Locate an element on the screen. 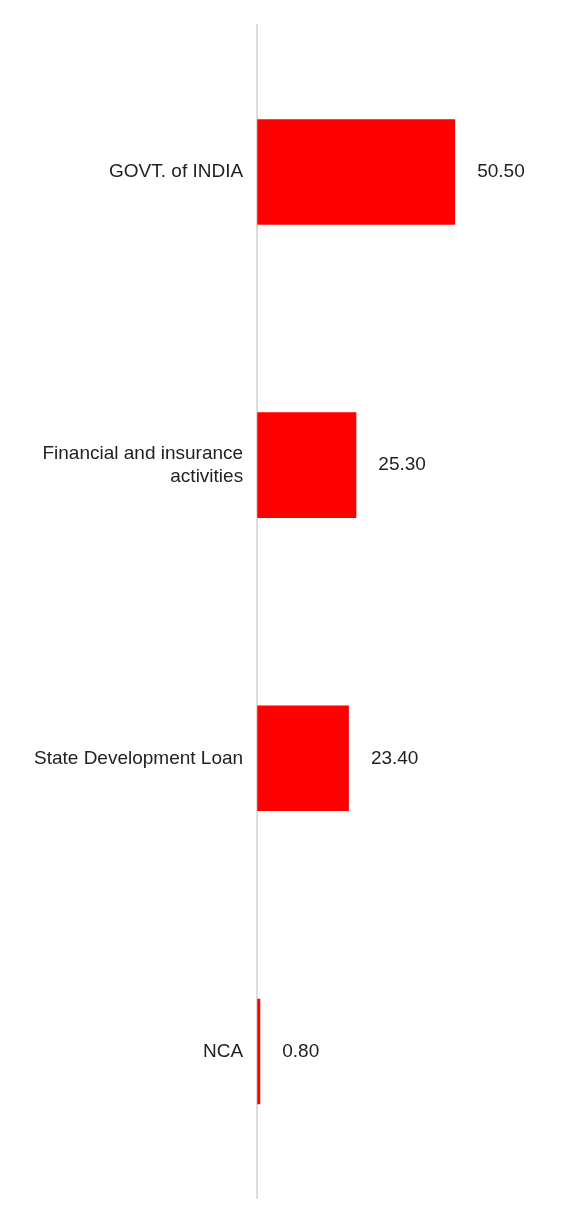 The height and width of the screenshot is (1229, 586). data-label: 25.30 is located at coordinates (402, 464).